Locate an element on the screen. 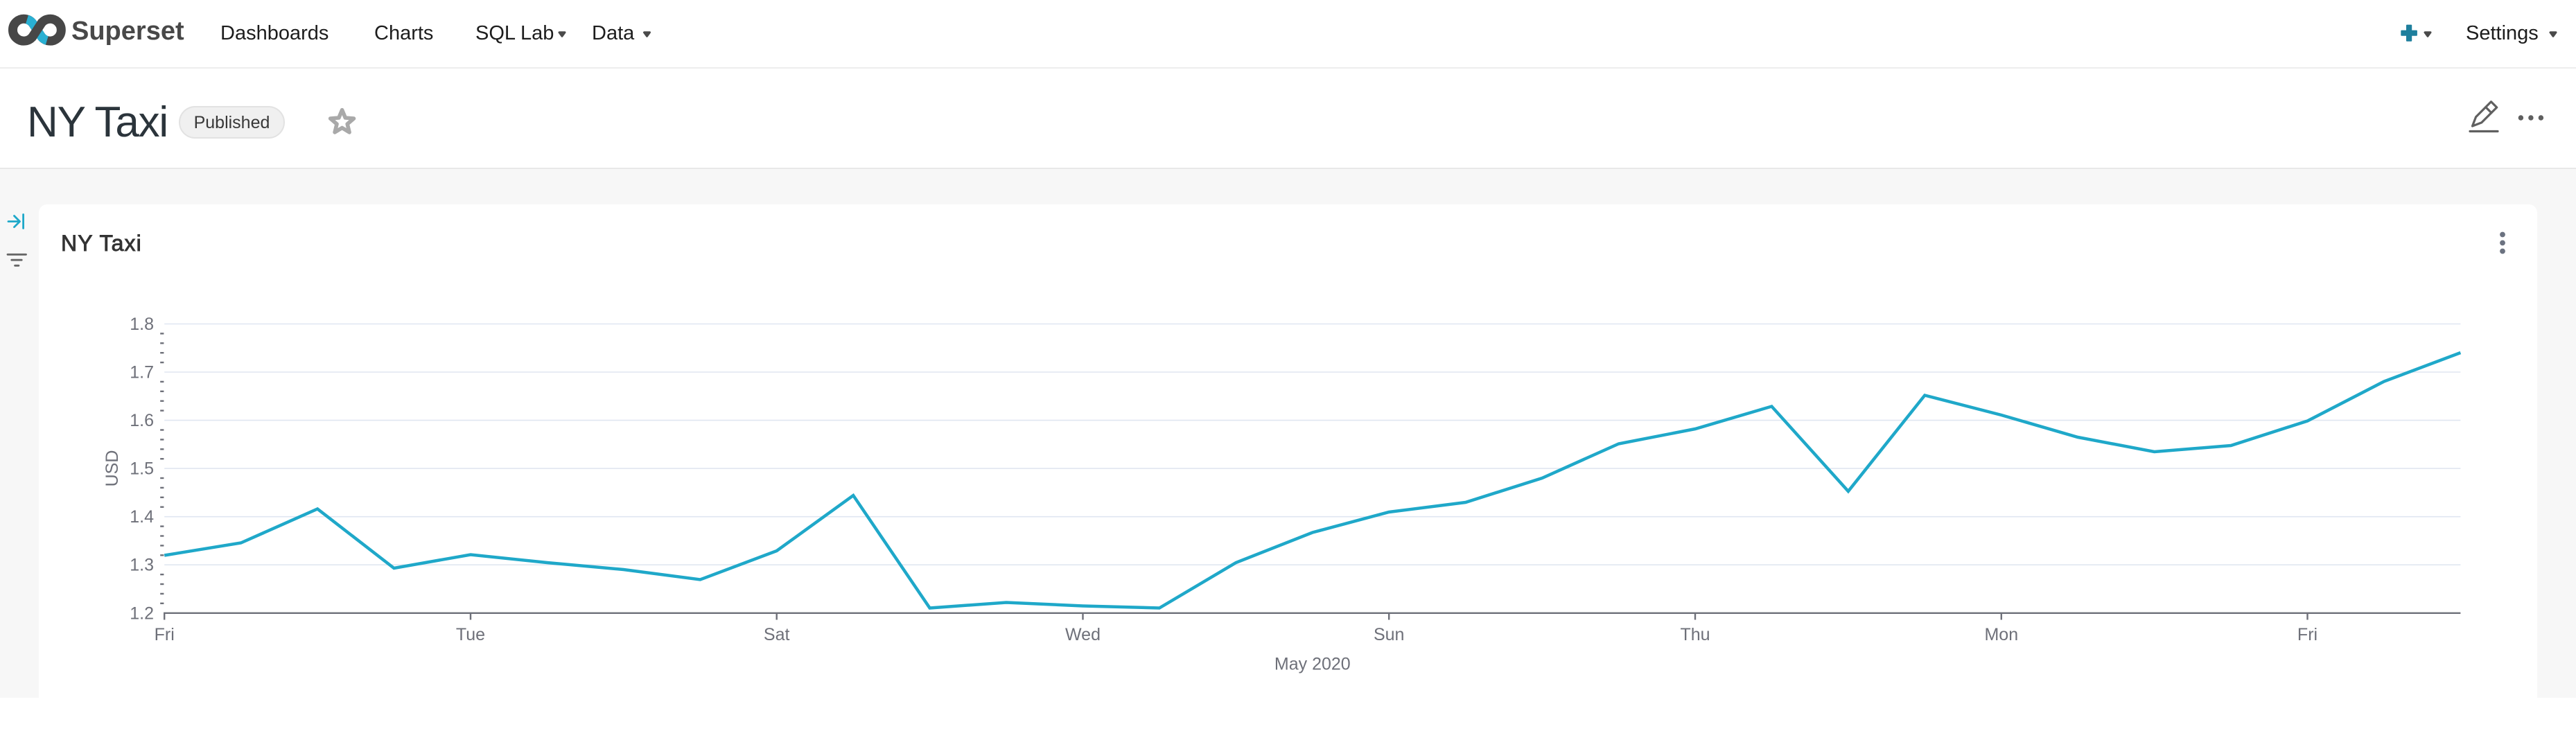 This screenshot has height=731, width=2576. svg-text: Superset is located at coordinates (127, 31).